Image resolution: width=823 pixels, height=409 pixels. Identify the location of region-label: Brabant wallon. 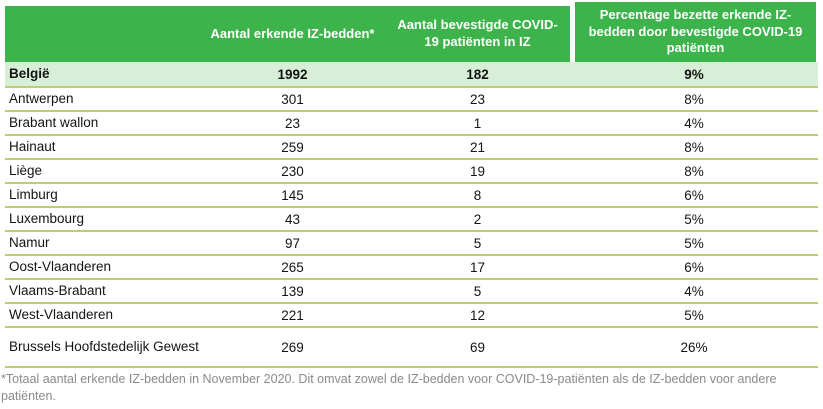
(54, 122).